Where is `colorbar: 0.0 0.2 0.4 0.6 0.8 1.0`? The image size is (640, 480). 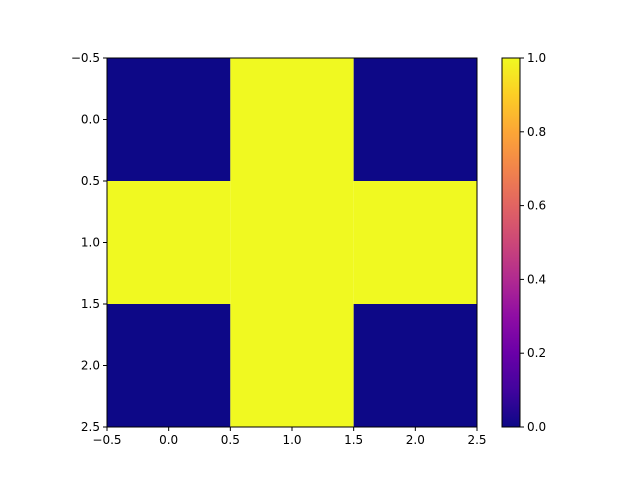
colorbar: 0.0 0.2 0.4 0.6 0.8 1.0 is located at coordinates (523, 242).